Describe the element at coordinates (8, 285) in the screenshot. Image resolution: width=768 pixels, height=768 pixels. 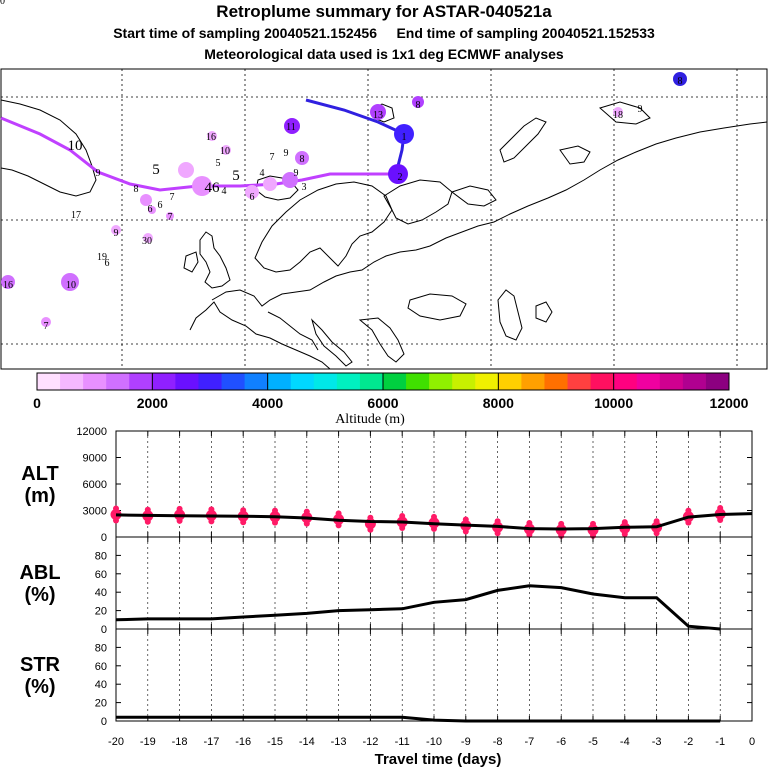
I see `day-label: 16` at that location.